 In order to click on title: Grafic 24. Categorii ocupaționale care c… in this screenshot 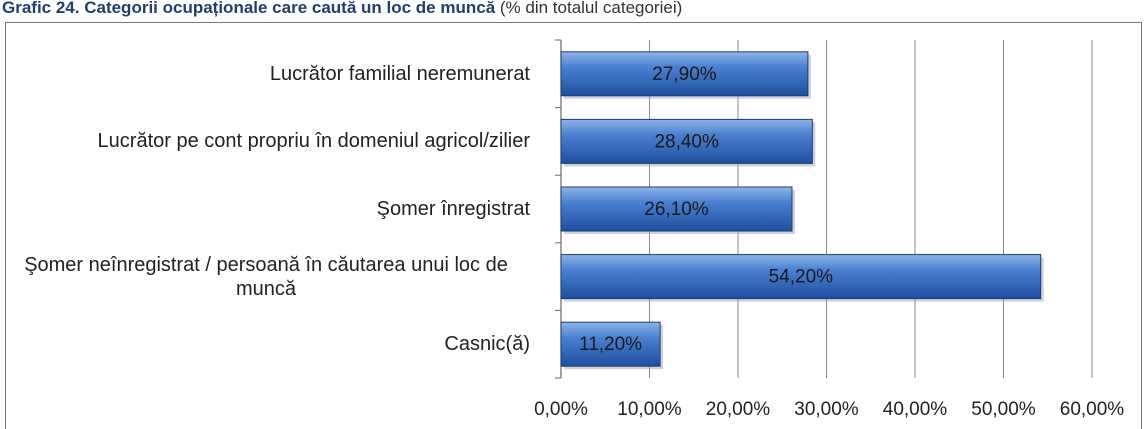, I will do `click(249, 8)`.